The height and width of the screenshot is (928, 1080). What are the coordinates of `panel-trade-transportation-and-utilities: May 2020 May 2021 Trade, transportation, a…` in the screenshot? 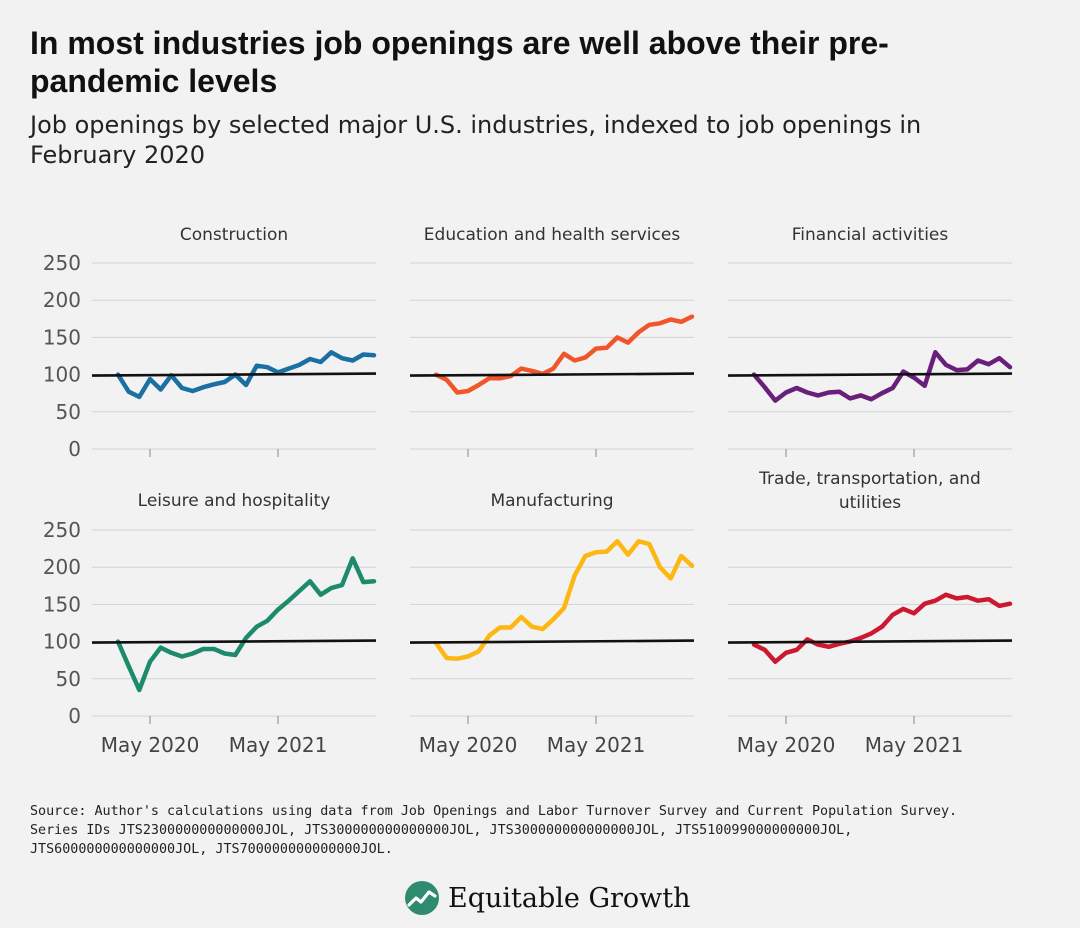 It's located at (870, 613).